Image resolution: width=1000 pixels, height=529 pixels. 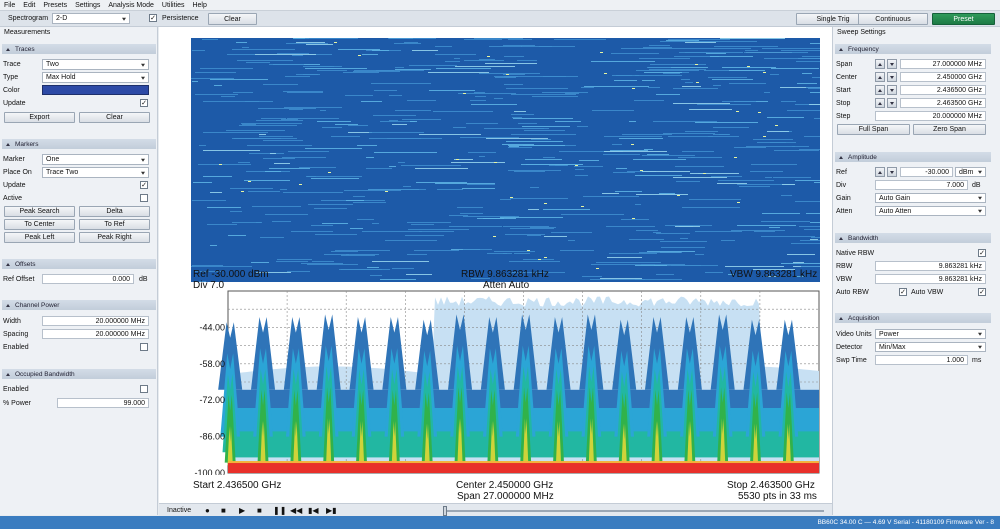 I want to click on to-center-button: To Center, so click(x=39, y=224).